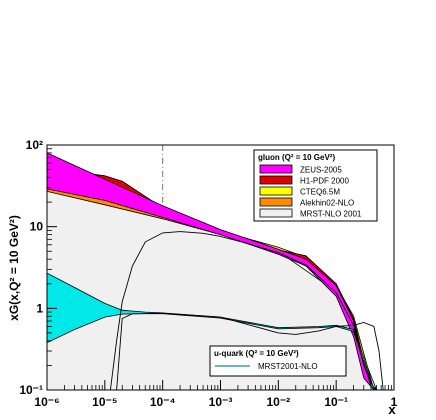  I want to click on quark-legend-title: u-quark (Q² = 10 GeV²), so click(256, 353).